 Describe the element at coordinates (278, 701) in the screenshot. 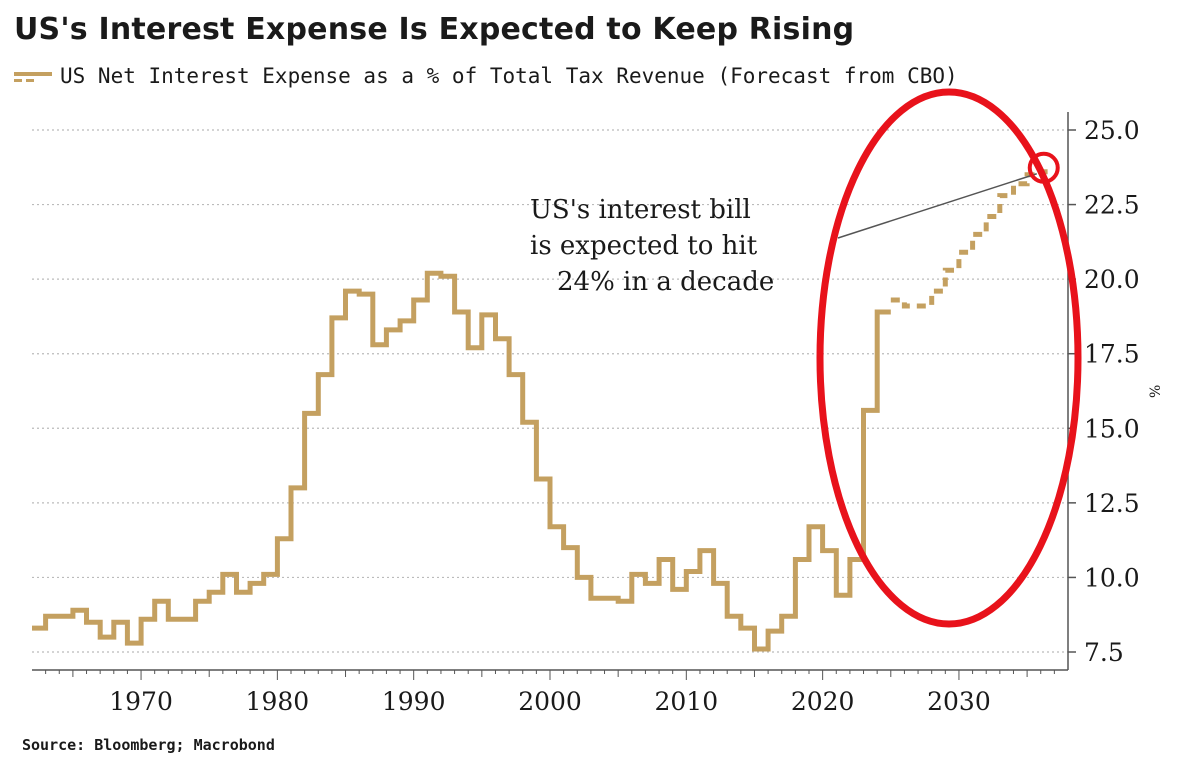

I see `x-tick-label: 1980` at that location.